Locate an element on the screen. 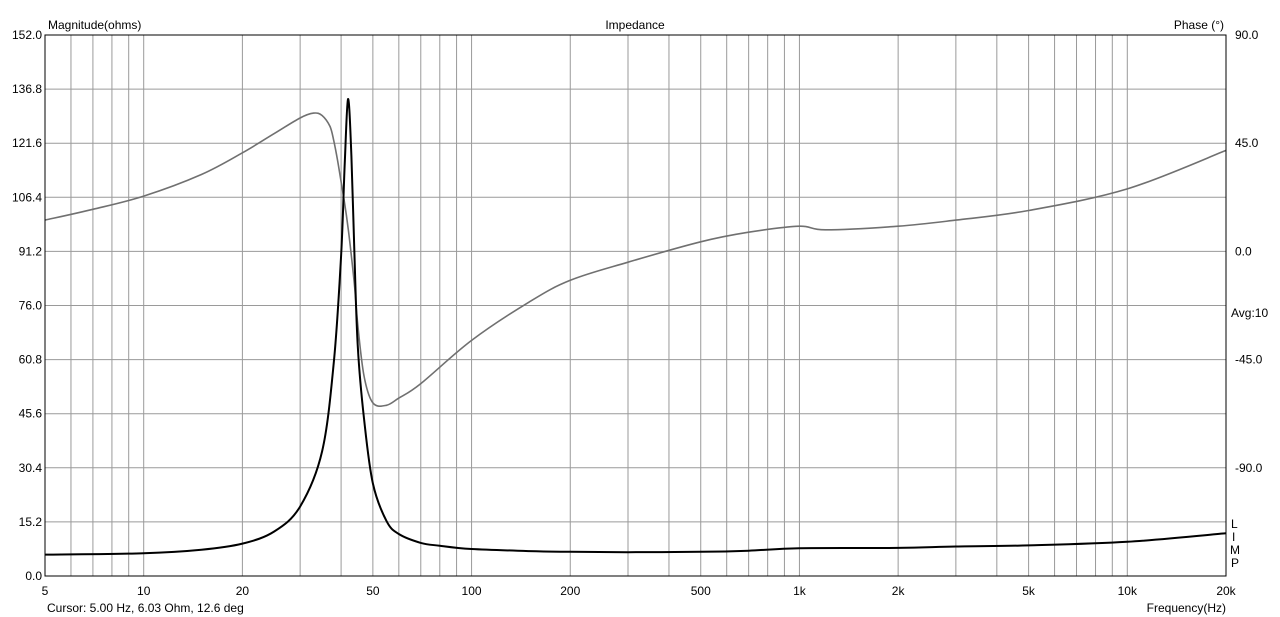 This screenshot has height=617, width=1280. y-right-tick-label: -90.0 is located at coordinates (1249, 468).